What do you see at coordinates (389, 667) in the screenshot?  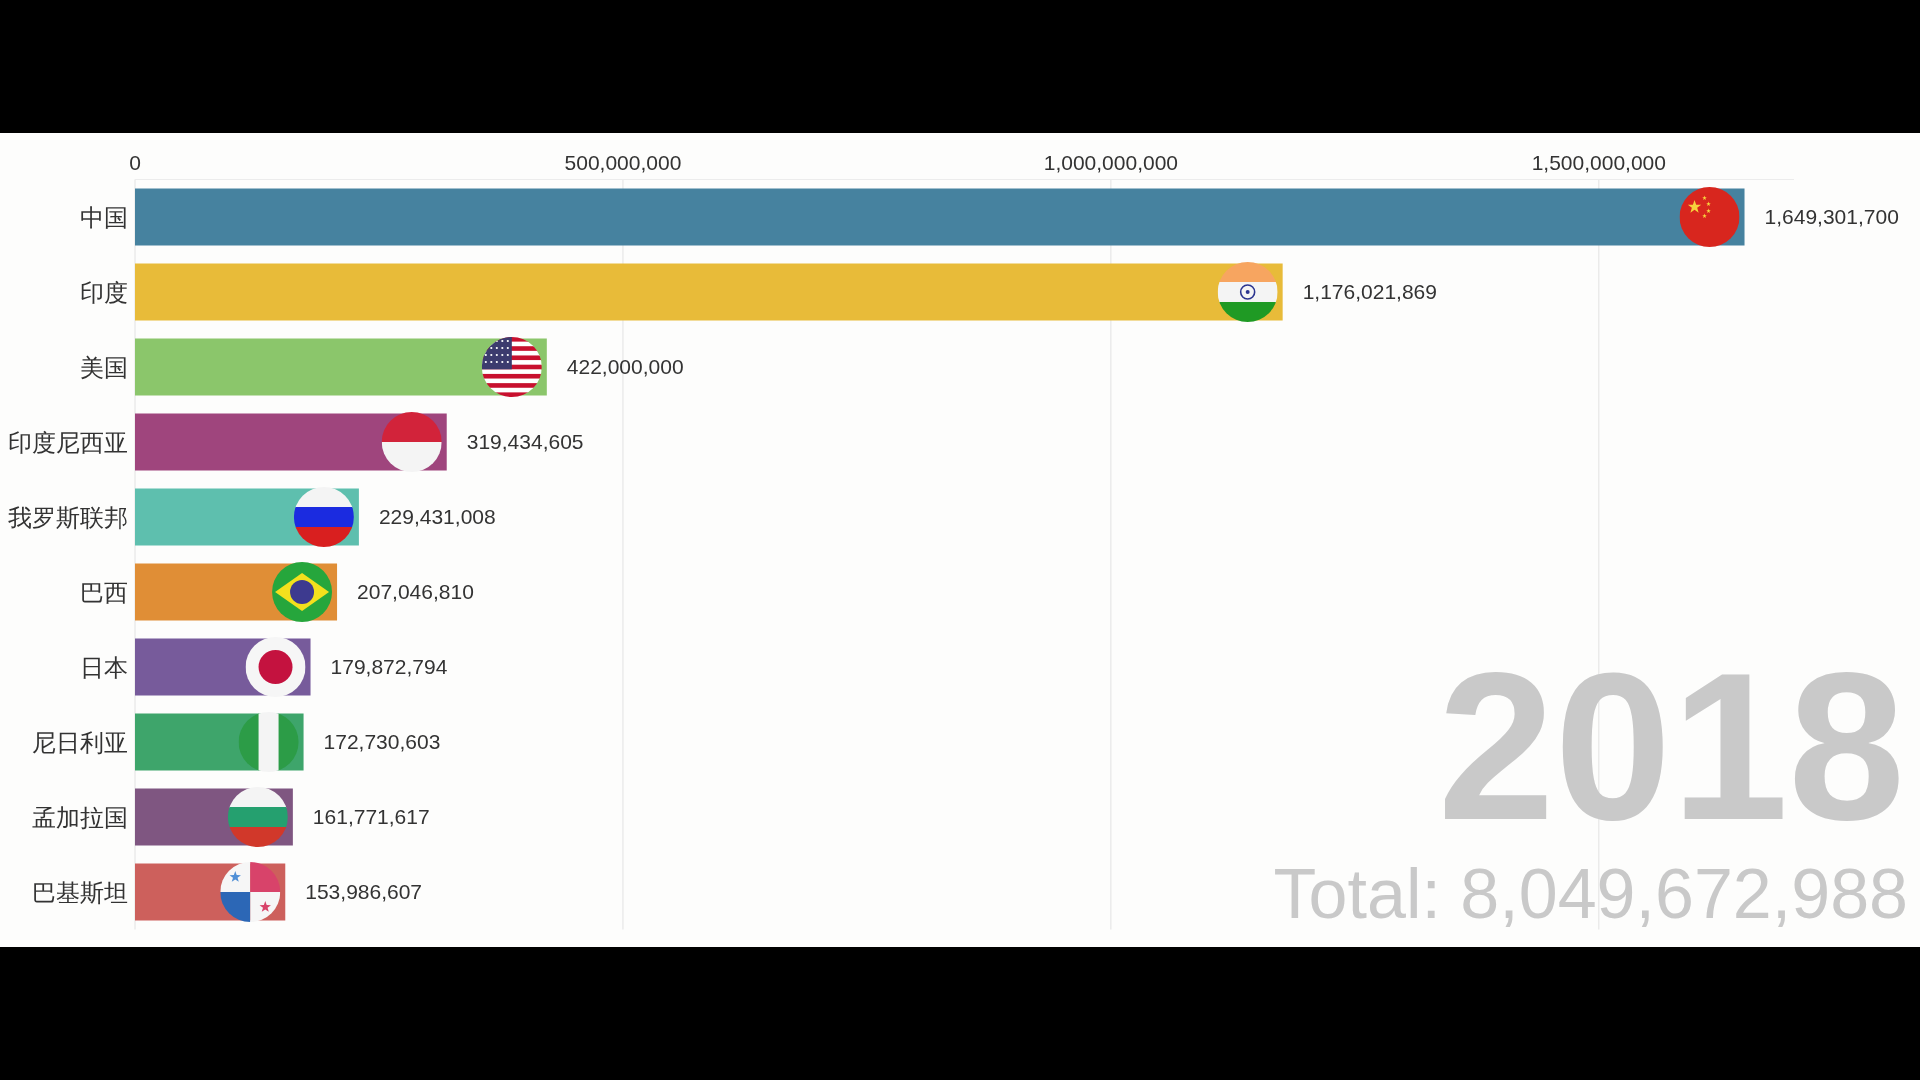 I see `data-label: 179,872,794` at bounding box center [389, 667].